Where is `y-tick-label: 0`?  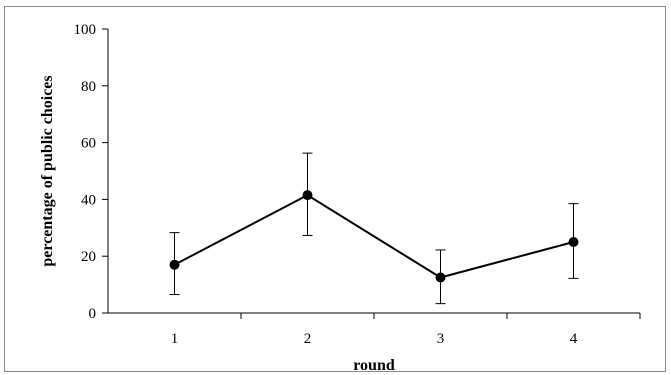 y-tick-label: 0 is located at coordinates (93, 314).